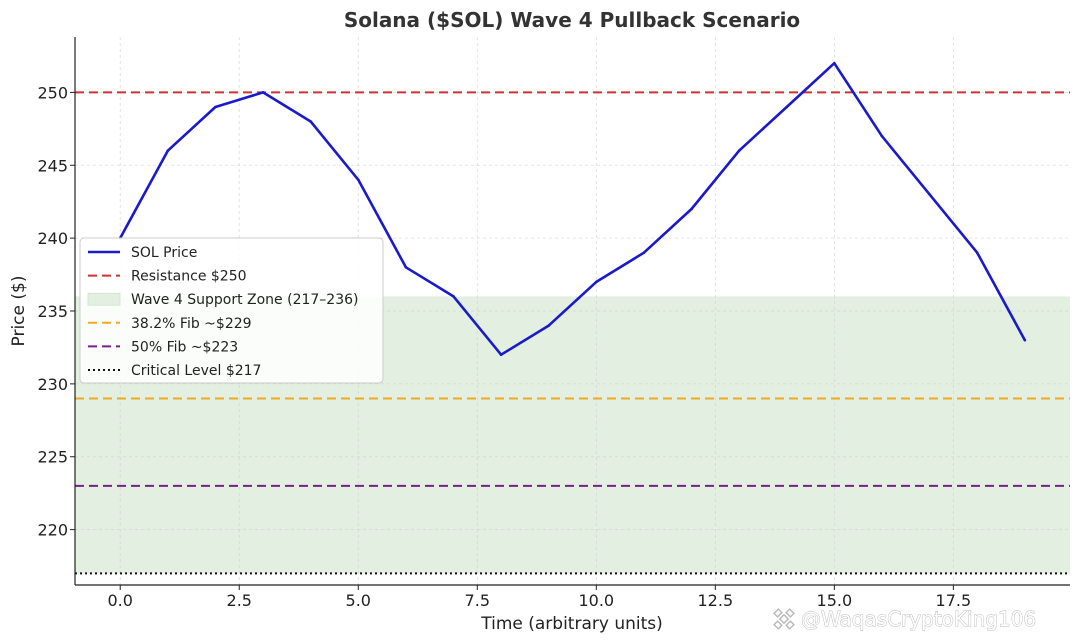 The image size is (1080, 644). What do you see at coordinates (184, 347) in the screenshot?
I see `legend-label-4: 50% Fib ~$223` at bounding box center [184, 347].